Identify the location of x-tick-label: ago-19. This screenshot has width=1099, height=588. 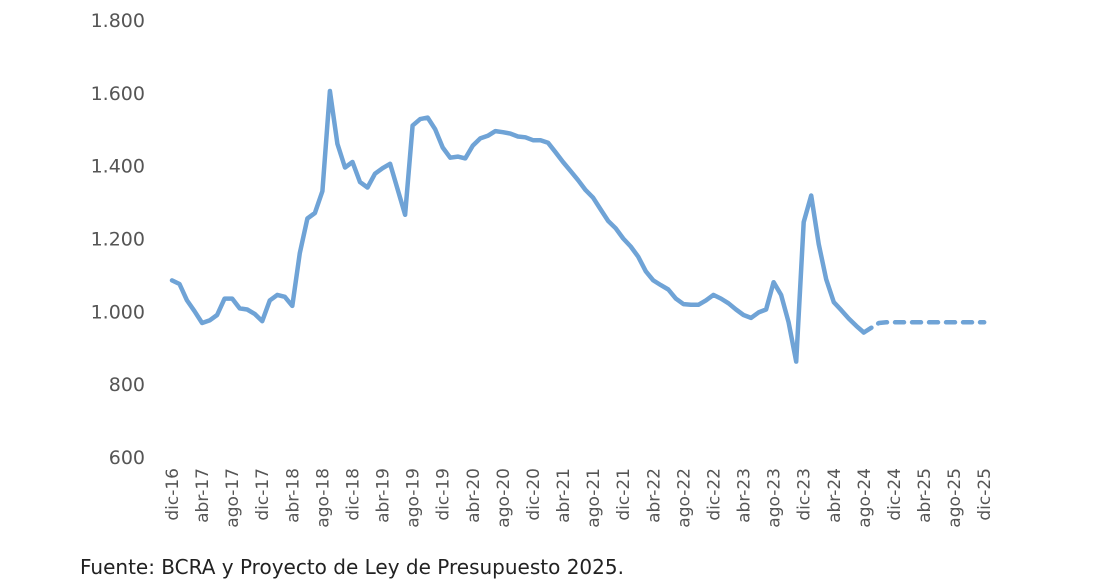
(414, 498).